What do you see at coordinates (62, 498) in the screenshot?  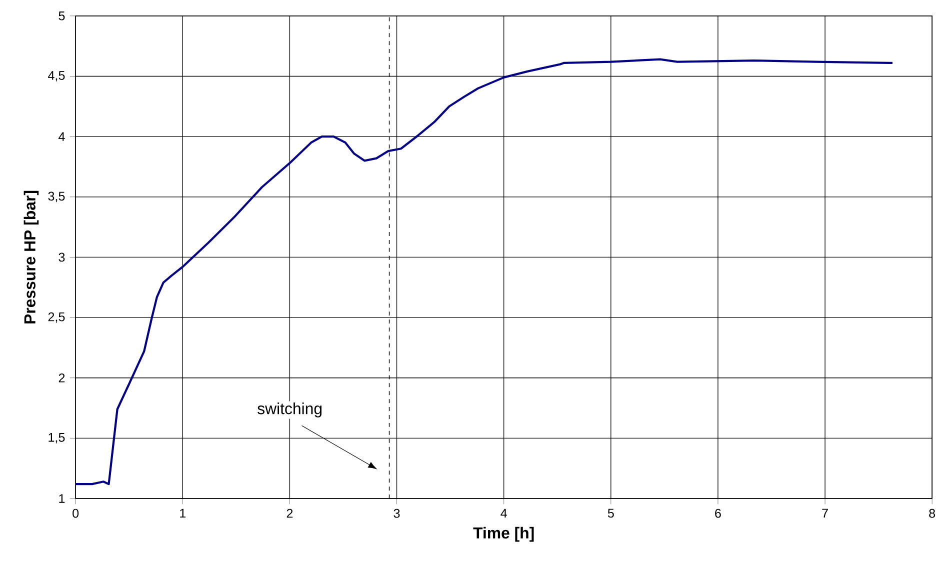 I see `y-tick-label: 1` at bounding box center [62, 498].